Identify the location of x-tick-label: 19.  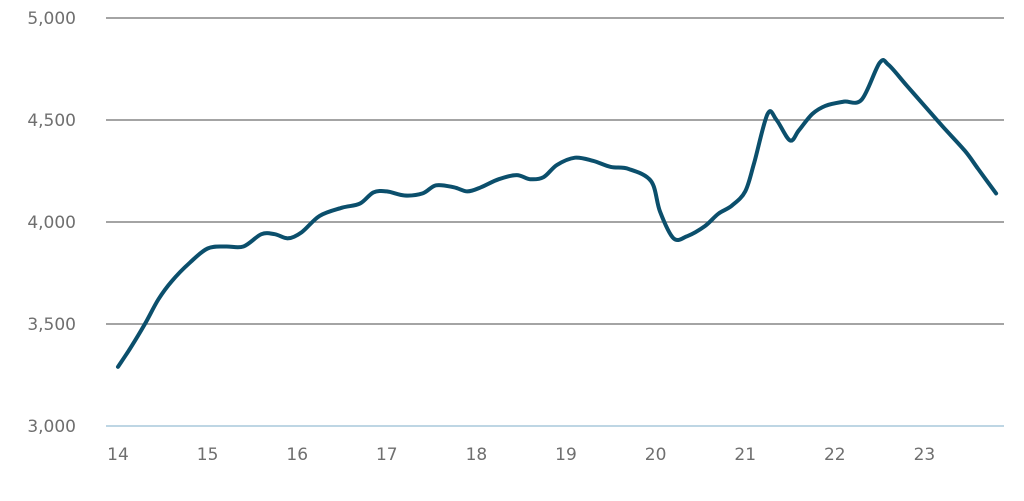
(566, 455).